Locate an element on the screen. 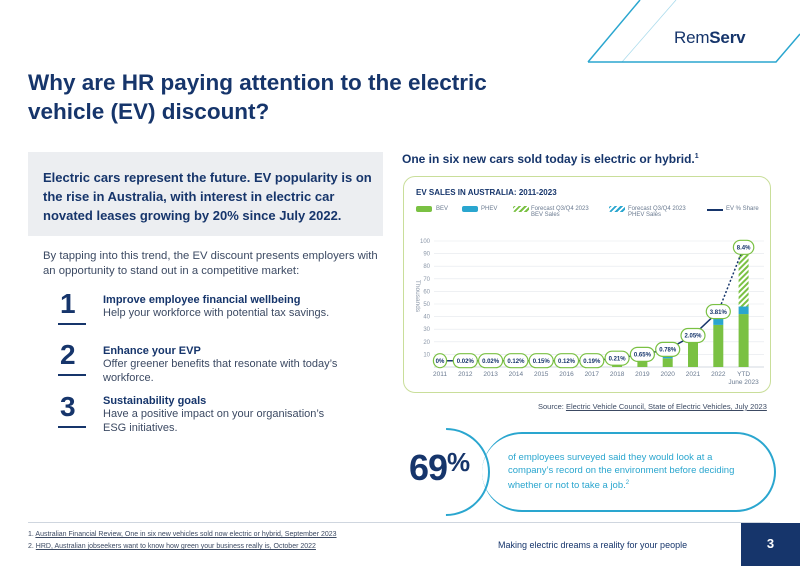  ev-share-forecast-line is located at coordinates (731, 279).